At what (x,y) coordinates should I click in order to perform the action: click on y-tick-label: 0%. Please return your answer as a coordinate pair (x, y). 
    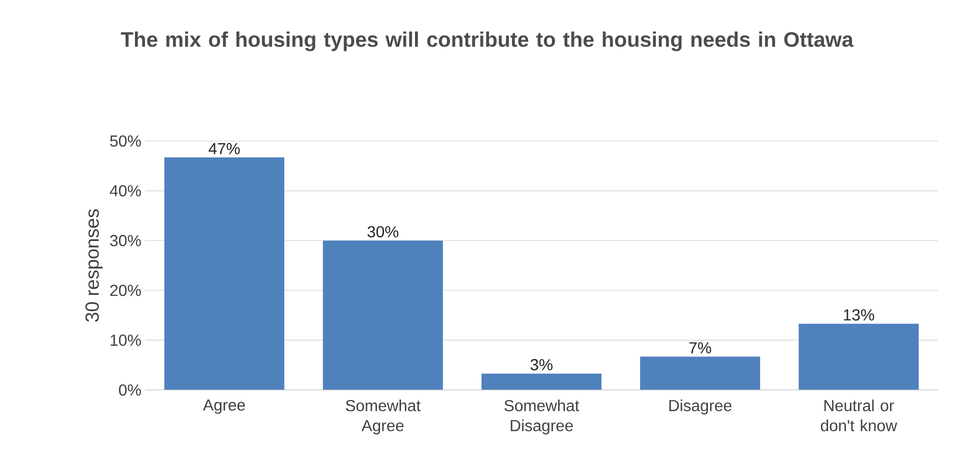
    Looking at the image, I should click on (129, 390).